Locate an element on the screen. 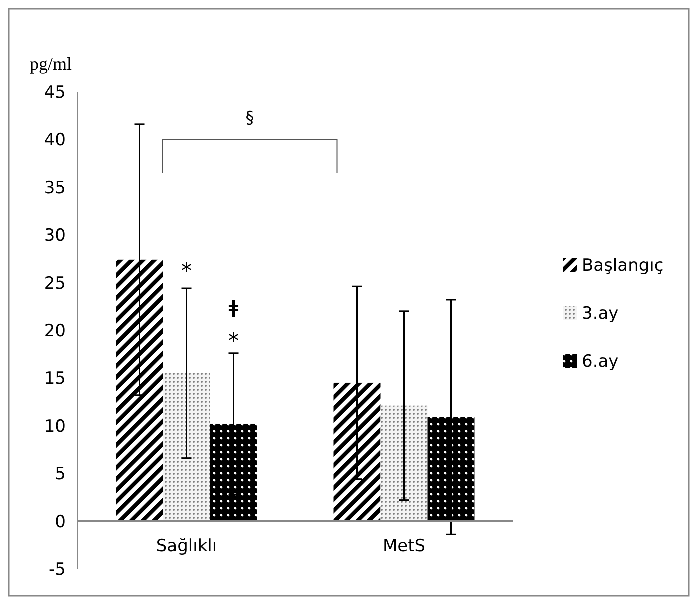 The image size is (698, 605). y-tick-label: 5 is located at coordinates (60, 474).